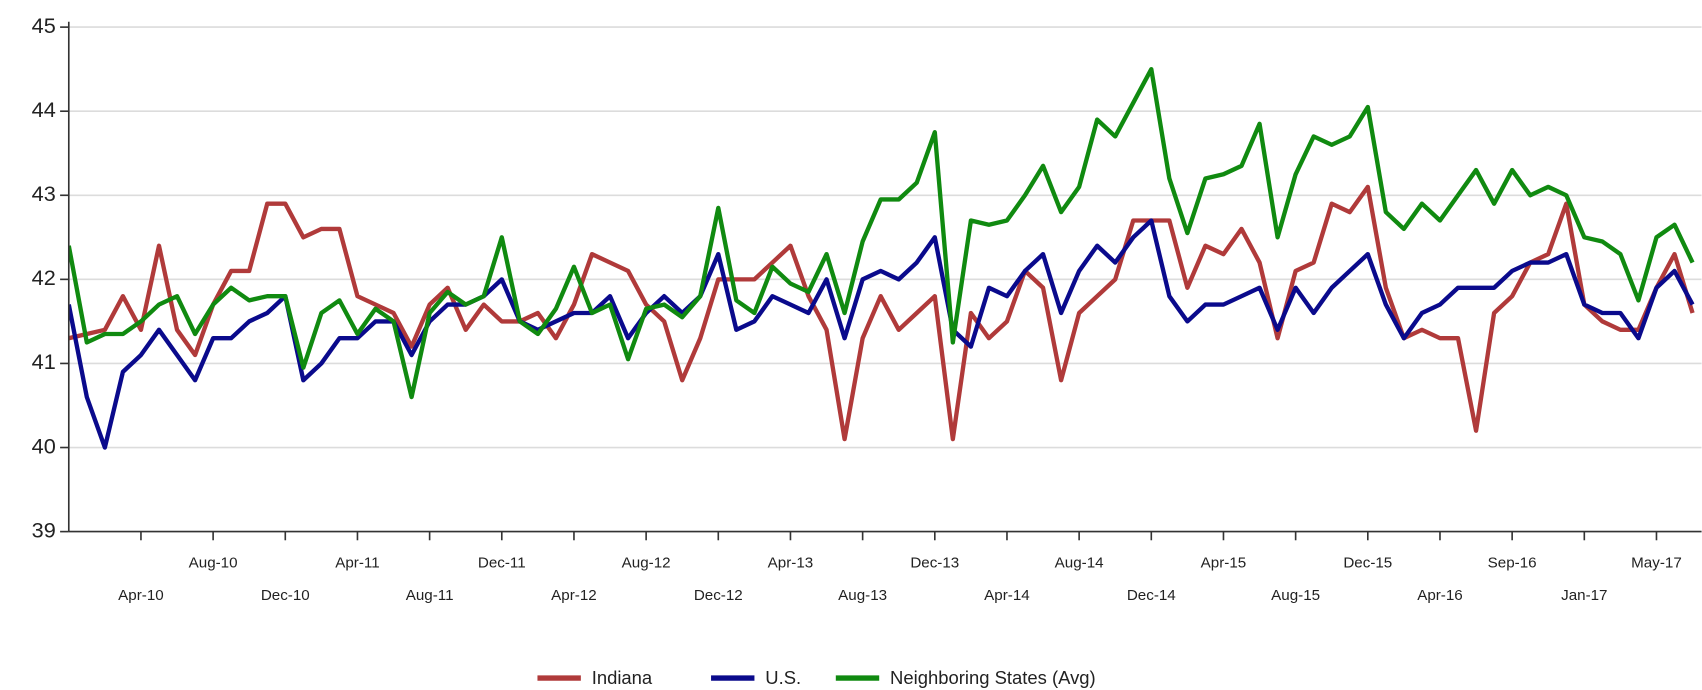  Describe the element at coordinates (430, 595) in the screenshot. I see `x-tick-label: Aug-11` at that location.